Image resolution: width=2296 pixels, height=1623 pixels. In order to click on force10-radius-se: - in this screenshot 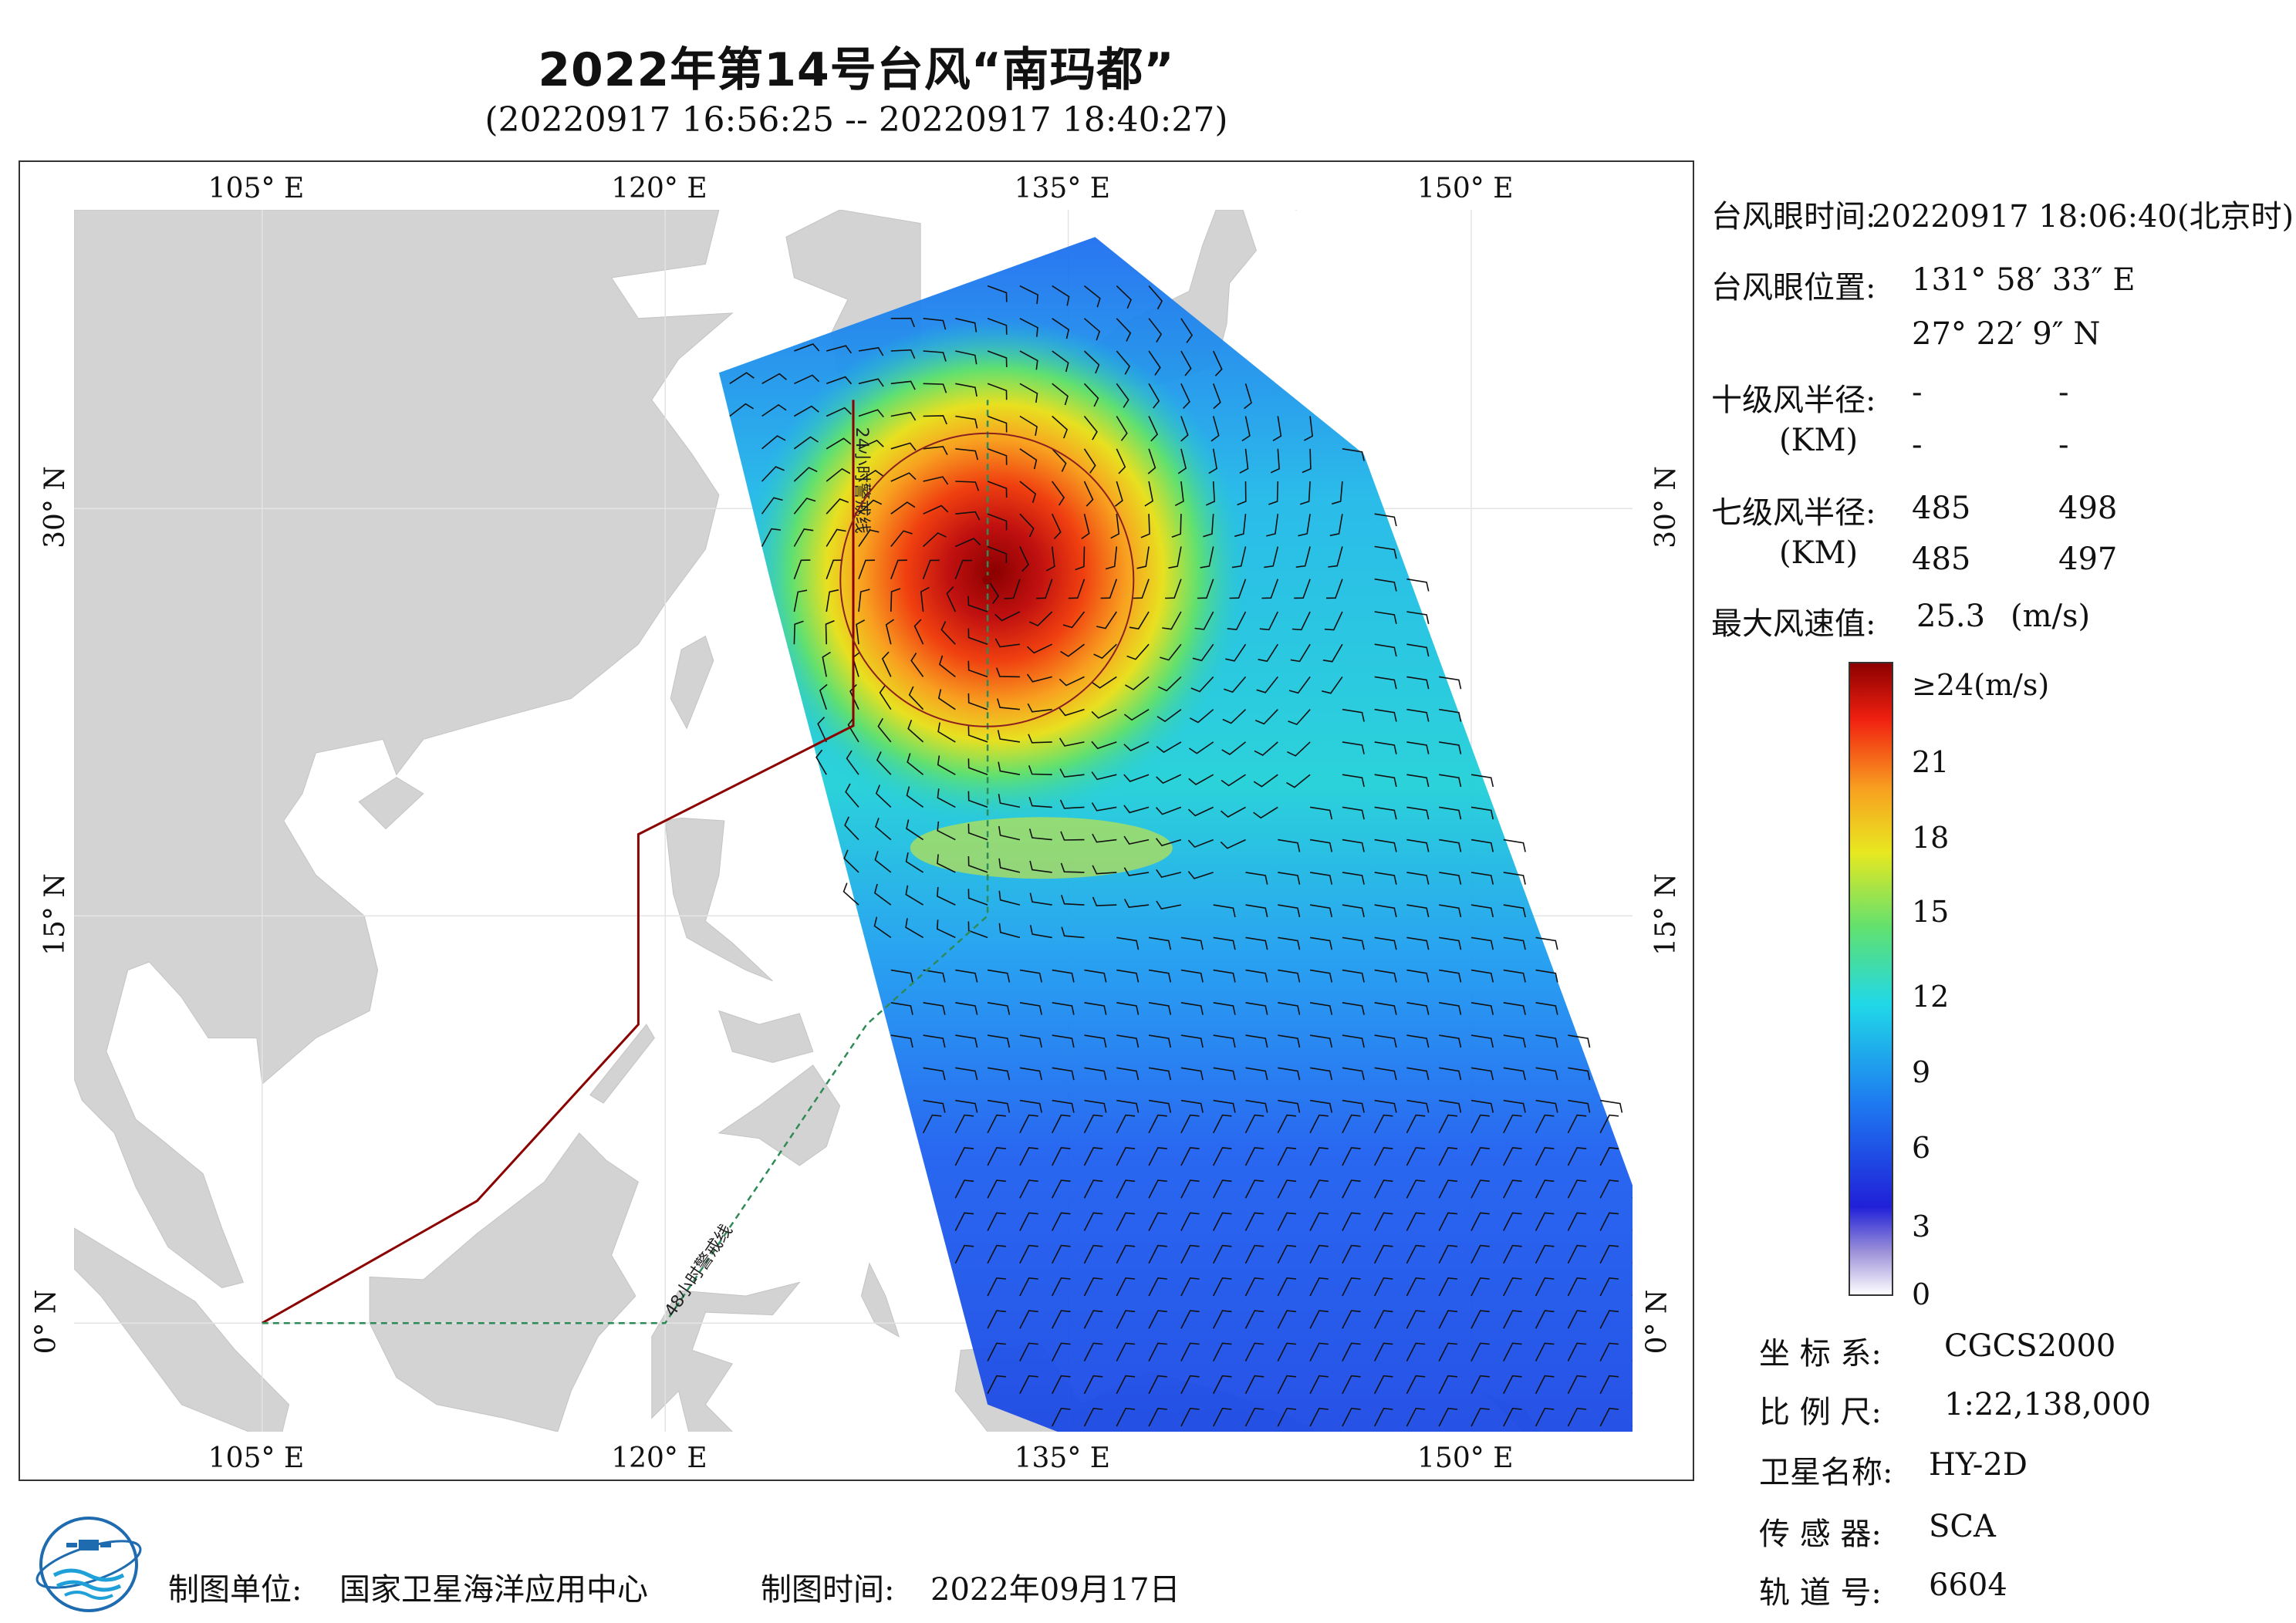, I will do `click(2063, 392)`.